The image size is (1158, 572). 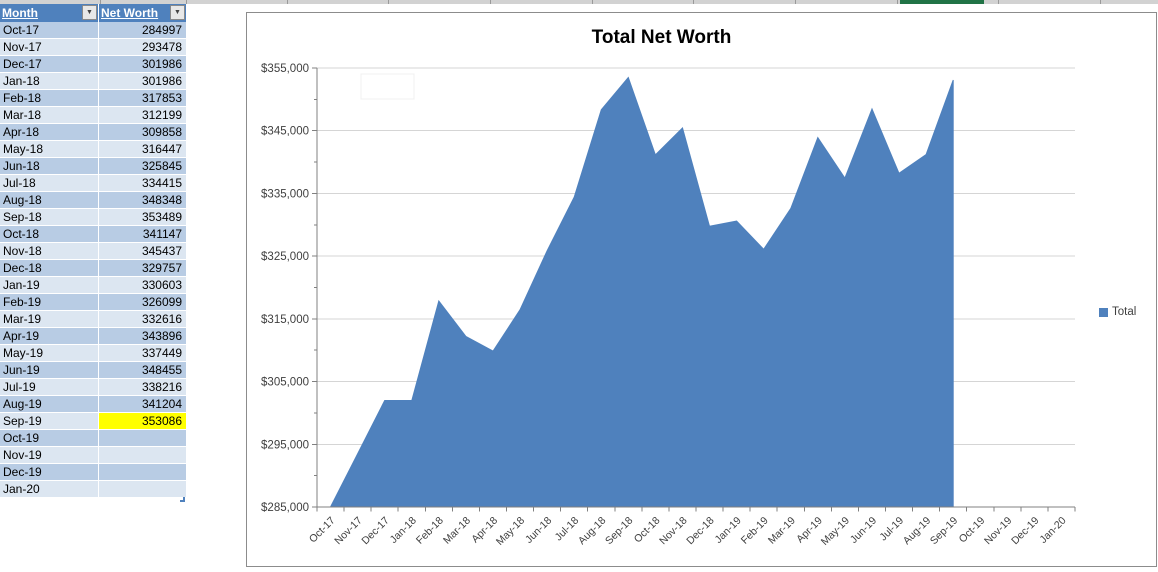 I want to click on month-cell: Oct-19, so click(x=49, y=438).